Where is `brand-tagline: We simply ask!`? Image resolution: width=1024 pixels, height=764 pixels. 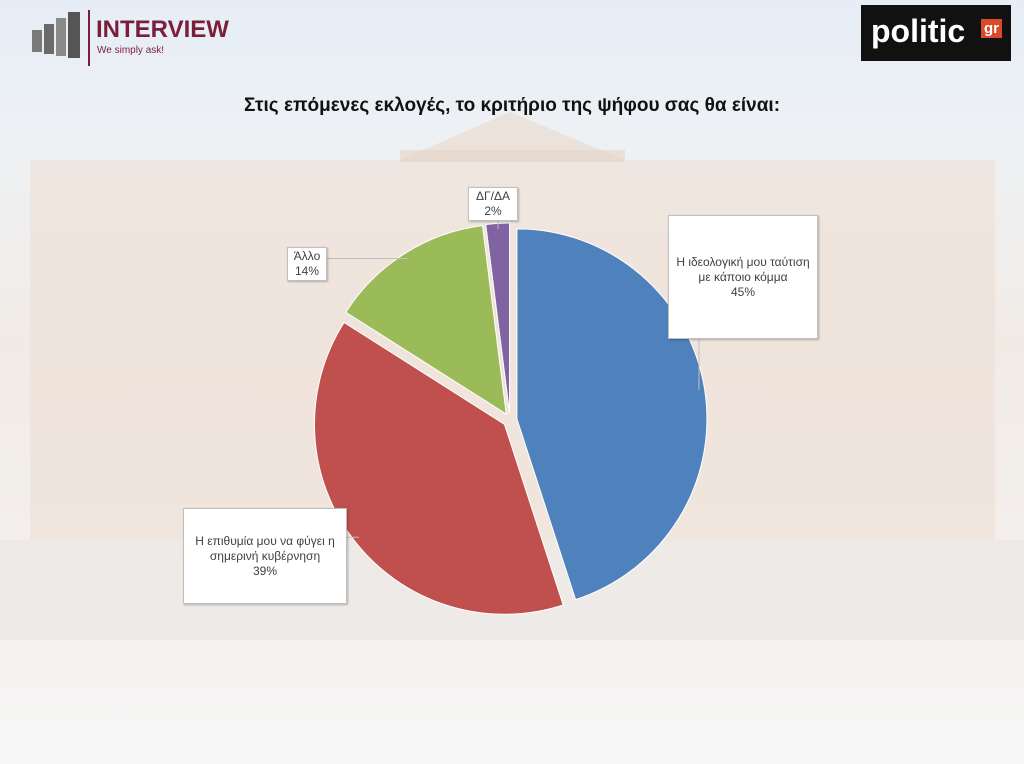 brand-tagline: We simply ask! is located at coordinates (131, 50).